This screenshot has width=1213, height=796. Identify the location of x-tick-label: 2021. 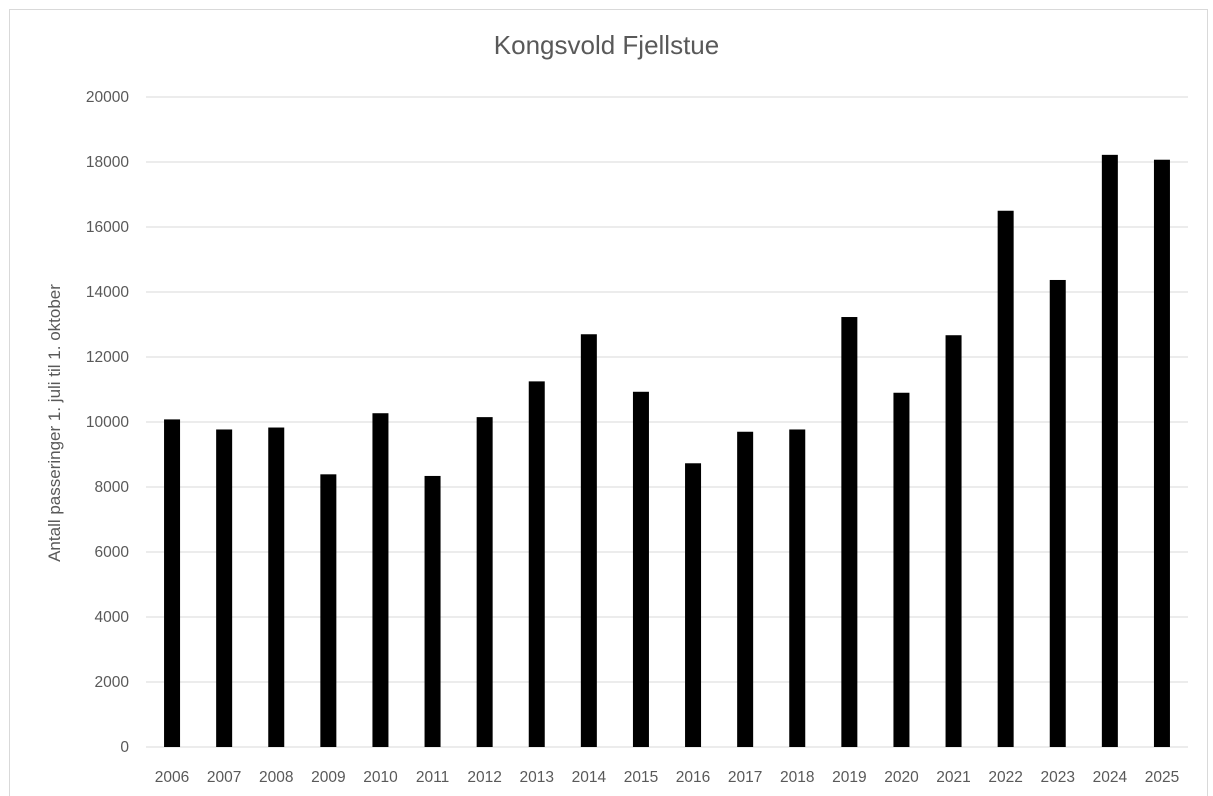
(953, 777).